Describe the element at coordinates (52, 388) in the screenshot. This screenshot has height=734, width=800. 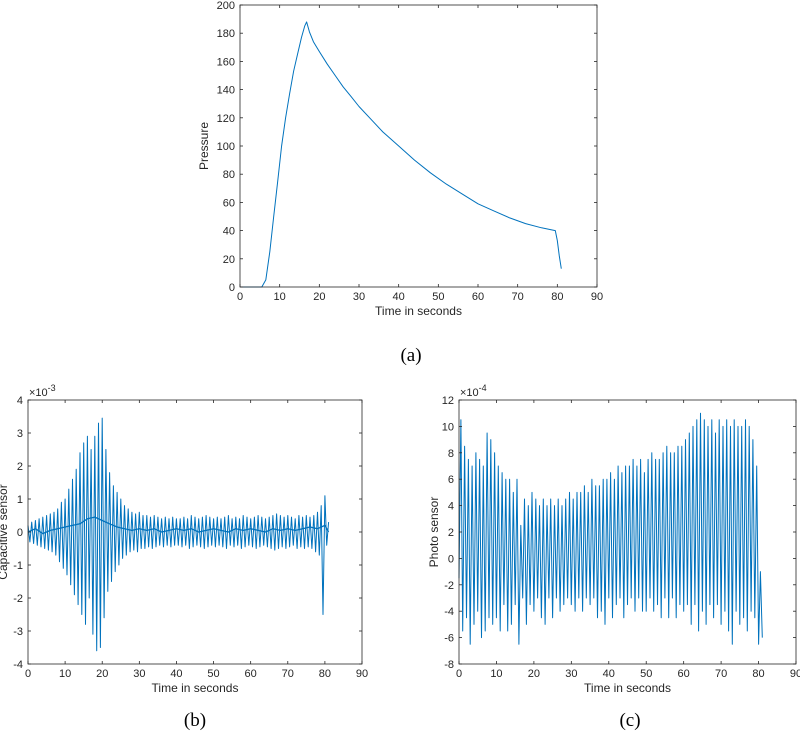
I see `axis-exponent-power: -3` at that location.